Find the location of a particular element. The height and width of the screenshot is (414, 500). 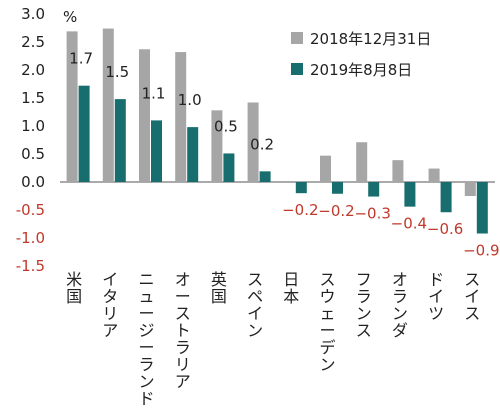

category-label: 日本 is located at coordinates (291, 288).